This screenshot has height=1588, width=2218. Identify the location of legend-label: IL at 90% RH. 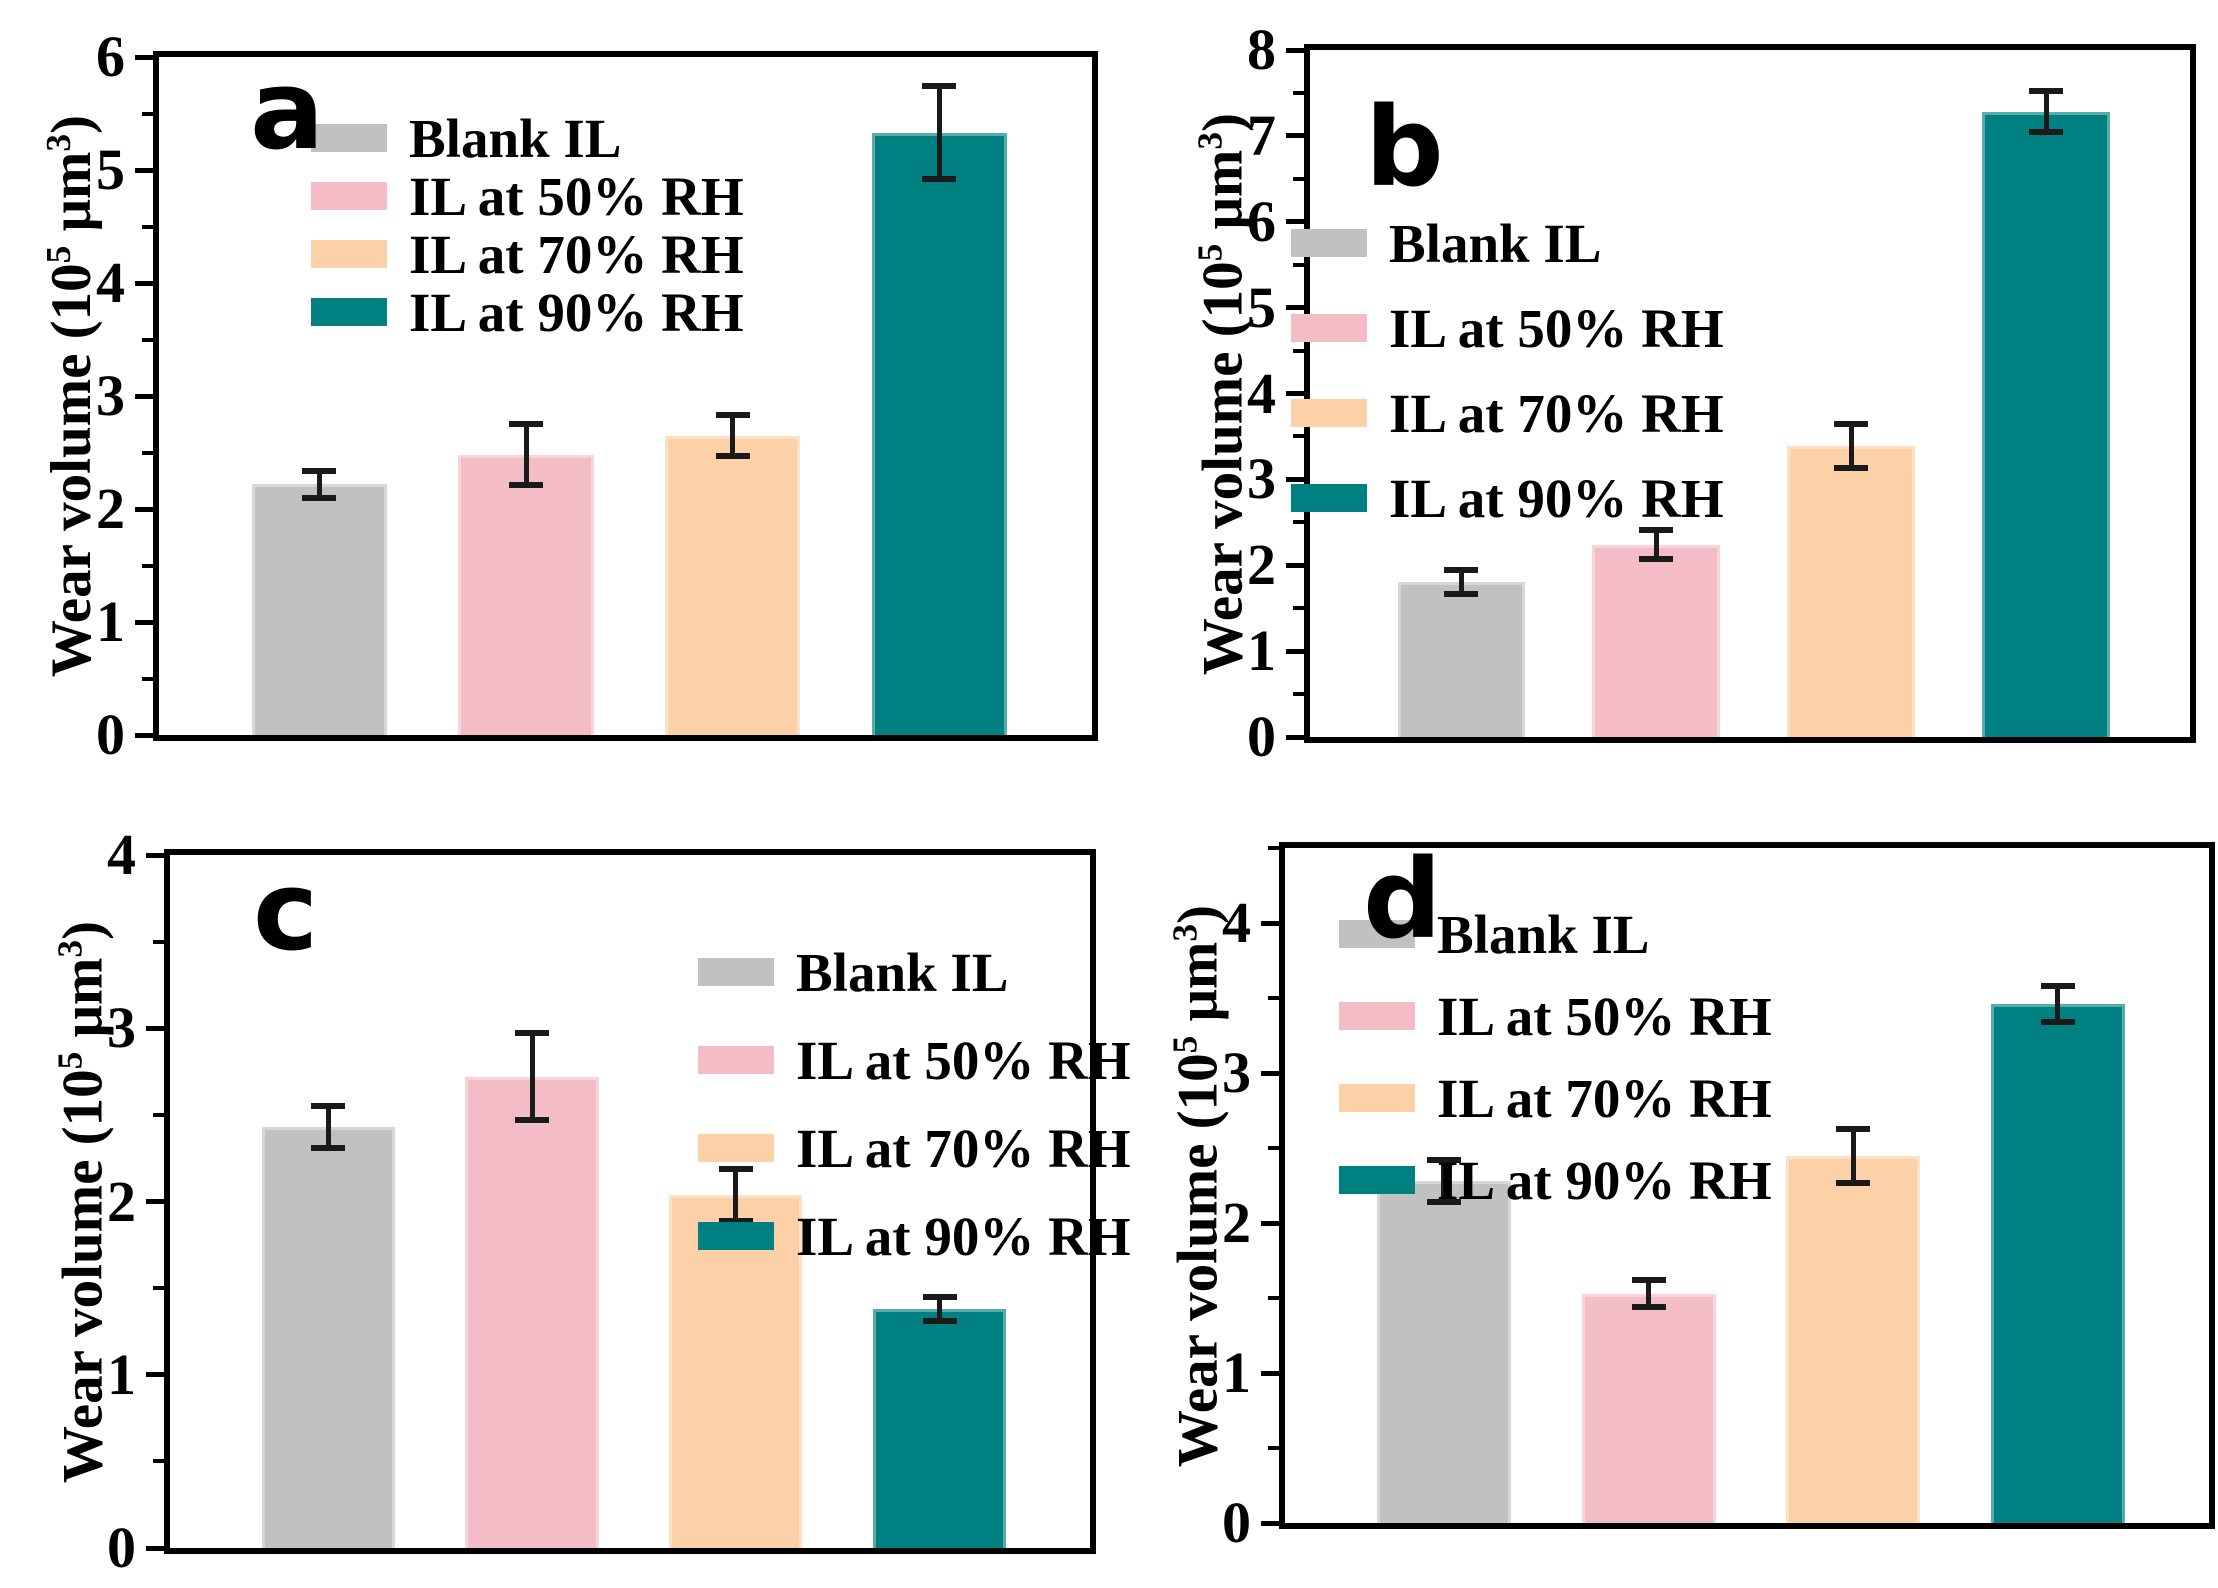
(576, 312).